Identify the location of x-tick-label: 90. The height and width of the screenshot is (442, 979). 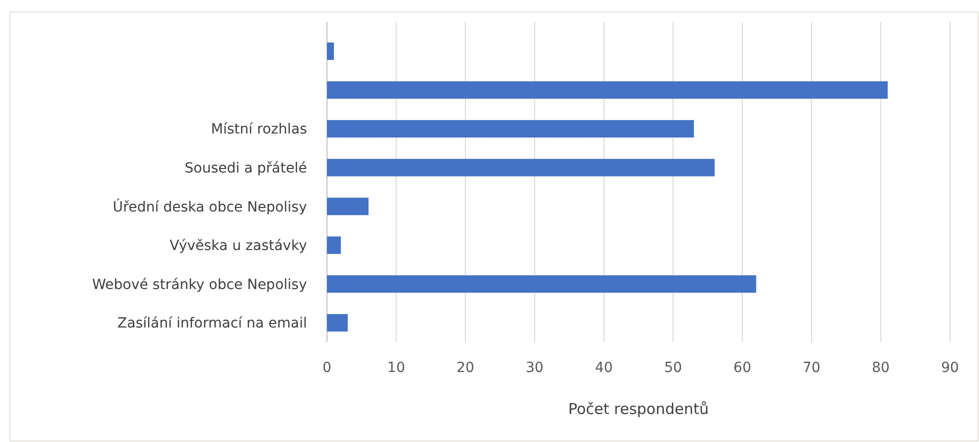
(950, 368).